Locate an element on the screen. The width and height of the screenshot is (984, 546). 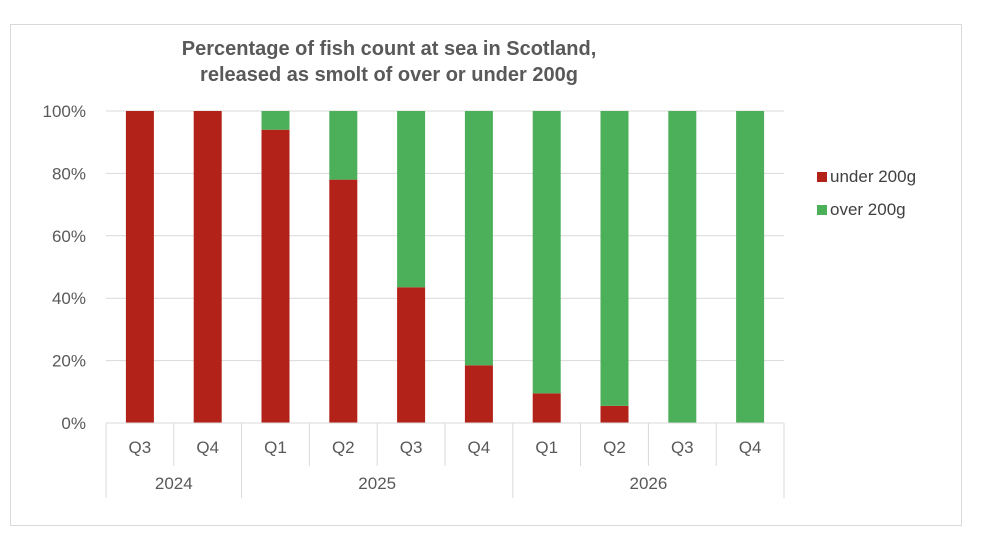
chart-subtitle: released as smolt of over or under 200g is located at coordinates (389, 75).